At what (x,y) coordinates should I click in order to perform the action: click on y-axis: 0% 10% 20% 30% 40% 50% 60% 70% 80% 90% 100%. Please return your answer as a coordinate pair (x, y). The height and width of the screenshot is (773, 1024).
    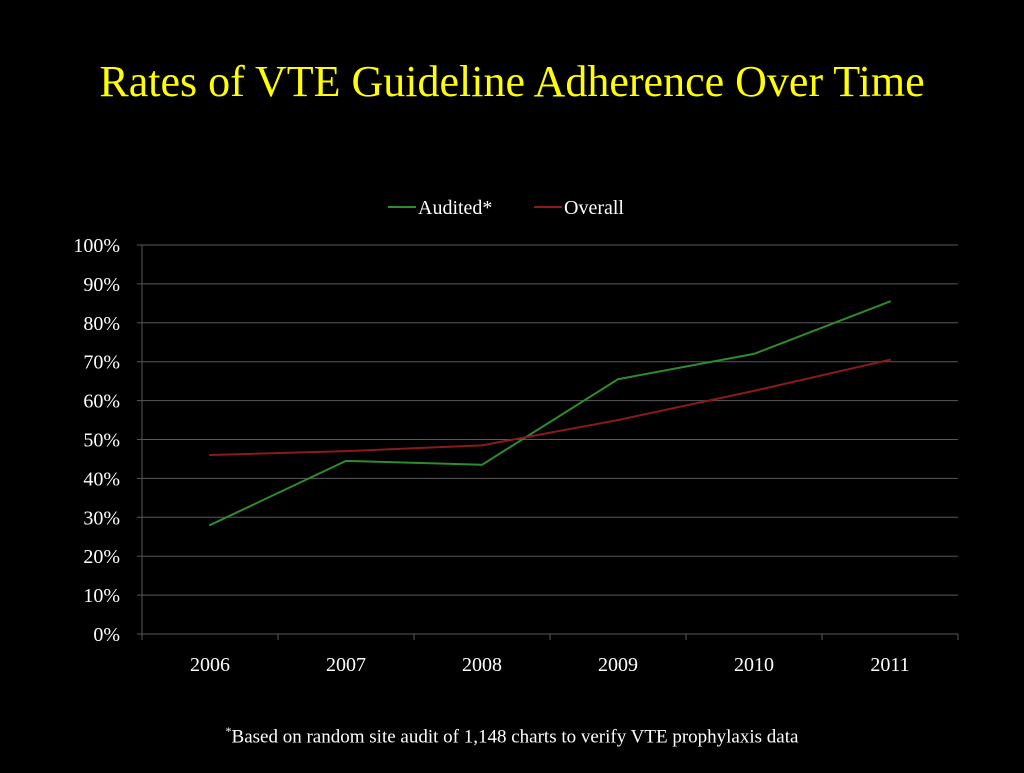
    Looking at the image, I should click on (108, 440).